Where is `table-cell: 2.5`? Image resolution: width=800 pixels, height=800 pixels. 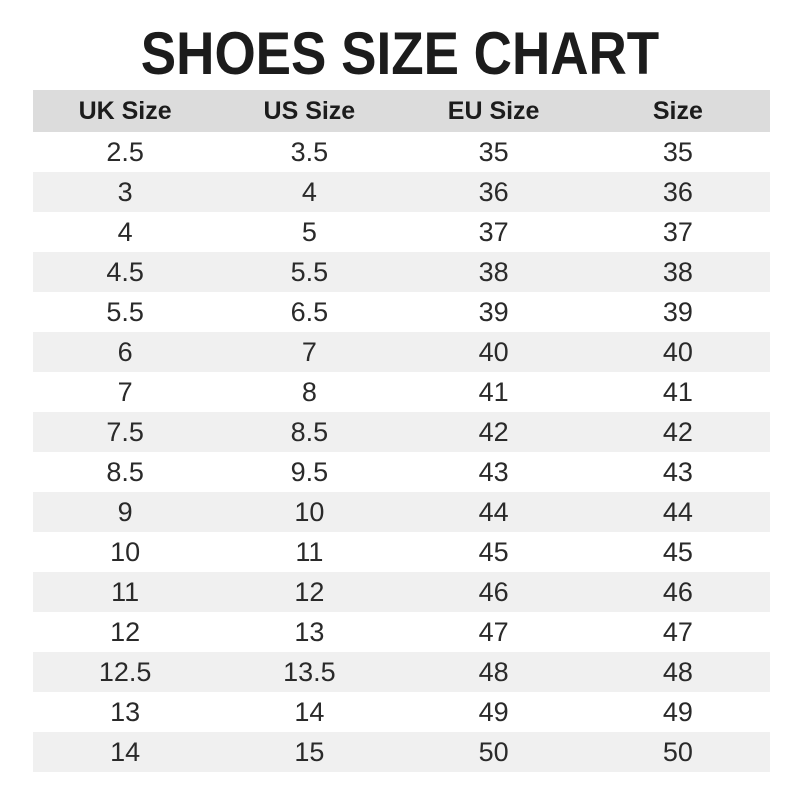
table-cell: 2.5 is located at coordinates (125, 151).